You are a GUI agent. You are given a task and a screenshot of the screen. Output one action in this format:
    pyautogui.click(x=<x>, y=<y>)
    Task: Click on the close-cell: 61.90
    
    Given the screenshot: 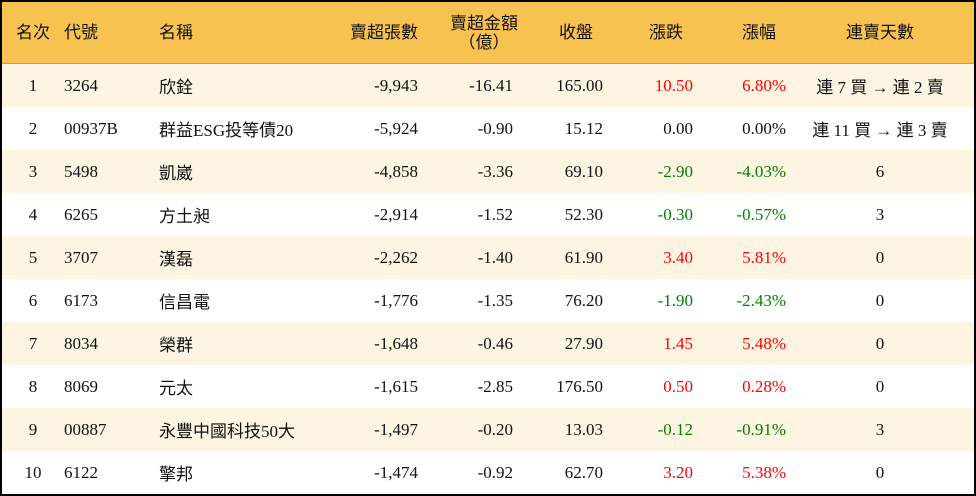 What is the action you would take?
    pyautogui.click(x=562, y=257)
    